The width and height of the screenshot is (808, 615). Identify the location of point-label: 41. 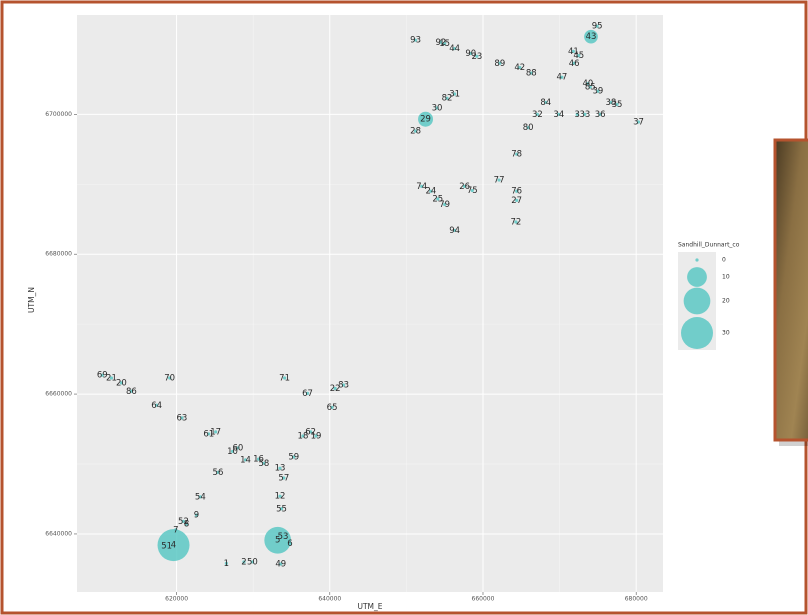
(573, 52).